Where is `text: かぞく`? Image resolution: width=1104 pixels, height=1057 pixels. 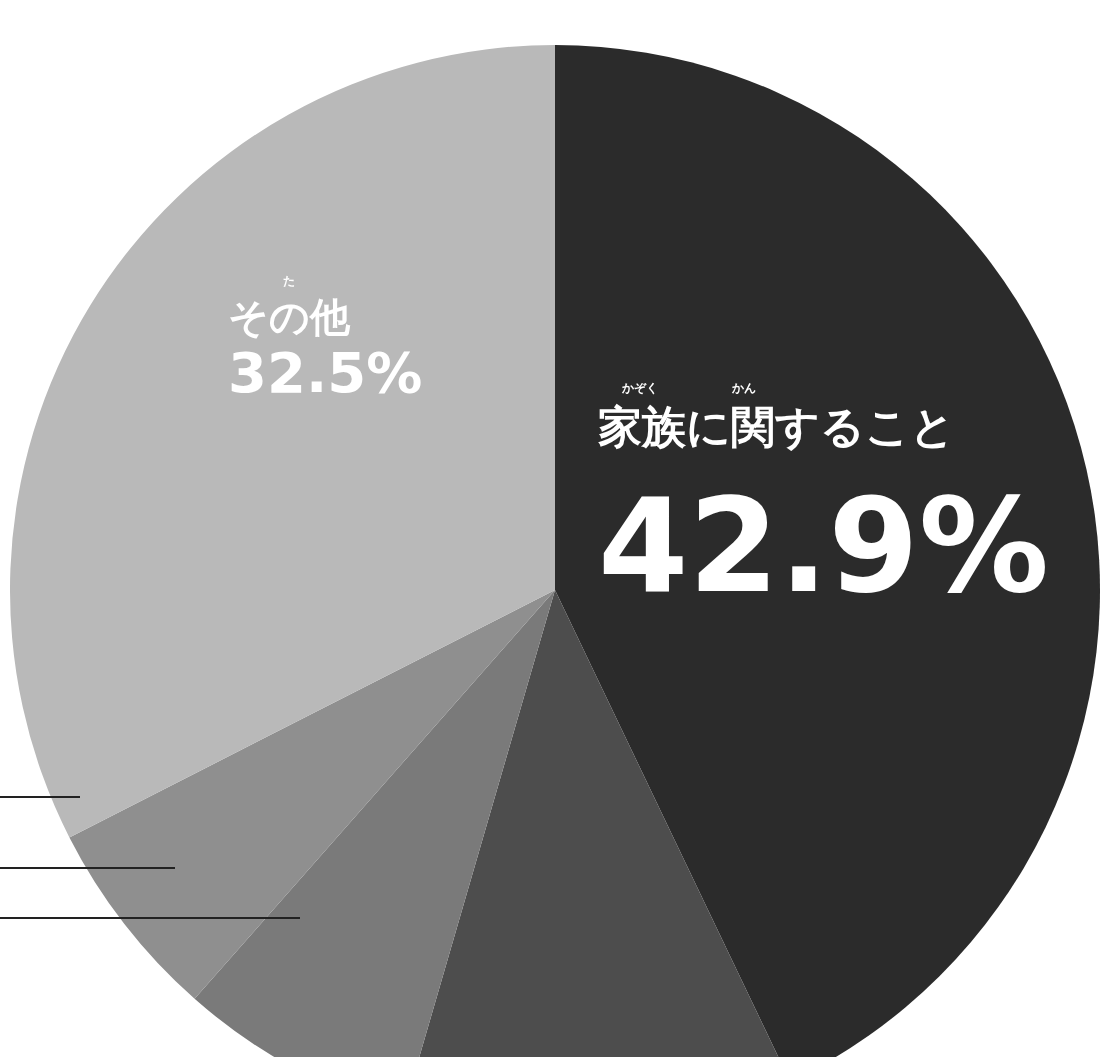
text: かぞく is located at coordinates (640, 388).